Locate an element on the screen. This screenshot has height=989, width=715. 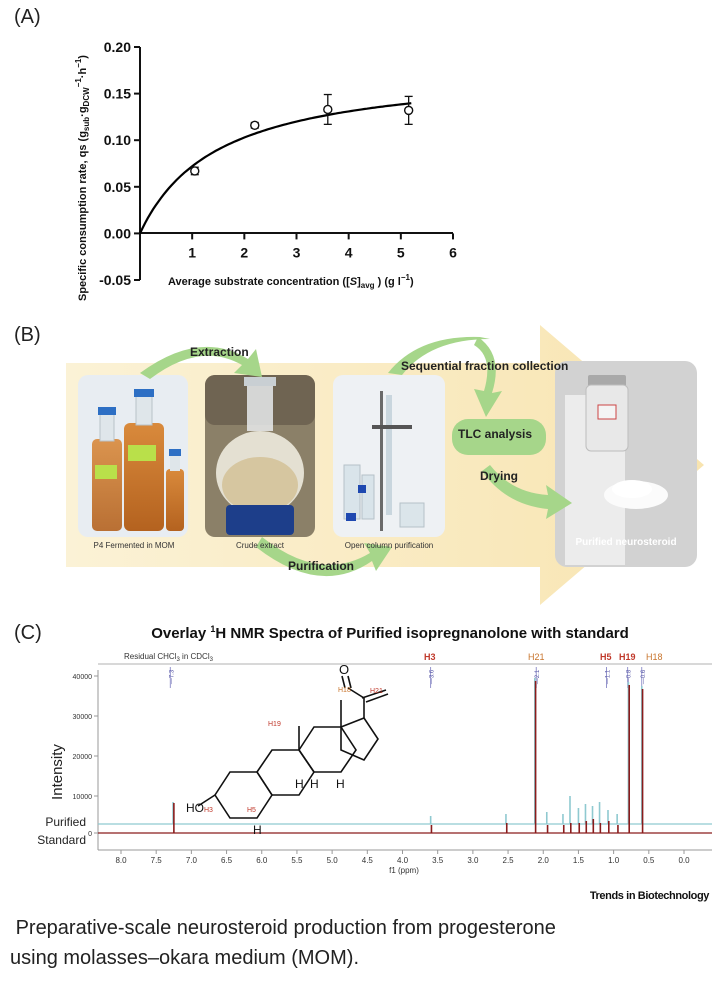
h-label-8: H is located at coordinates (314, 784).